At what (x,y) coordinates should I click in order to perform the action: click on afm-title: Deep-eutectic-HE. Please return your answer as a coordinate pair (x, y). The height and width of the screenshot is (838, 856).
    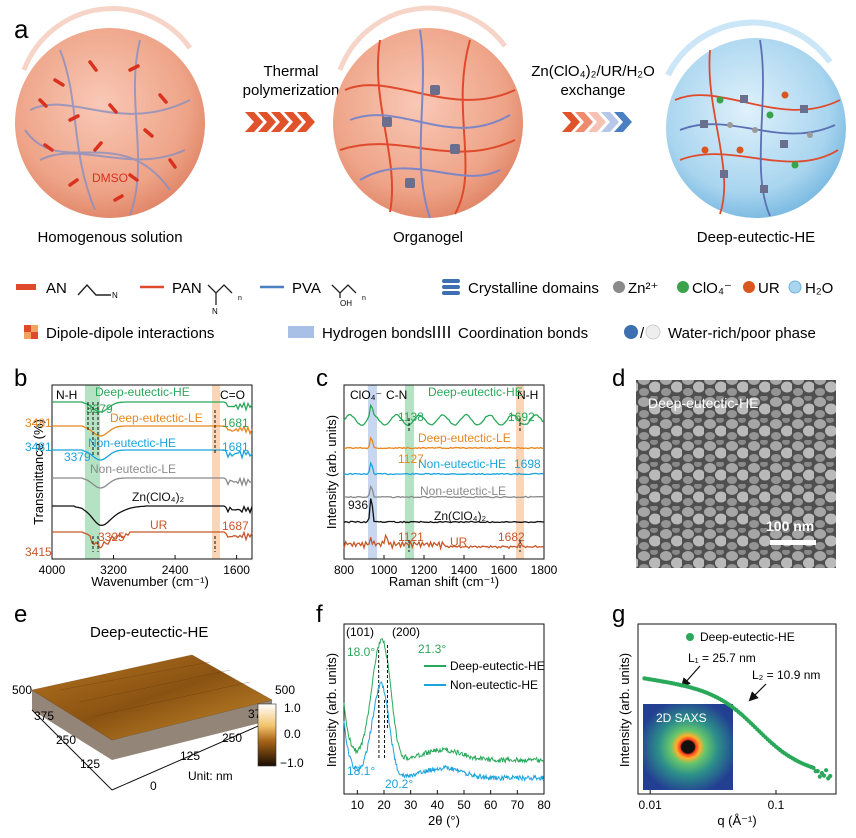
    Looking at the image, I should click on (149, 632).